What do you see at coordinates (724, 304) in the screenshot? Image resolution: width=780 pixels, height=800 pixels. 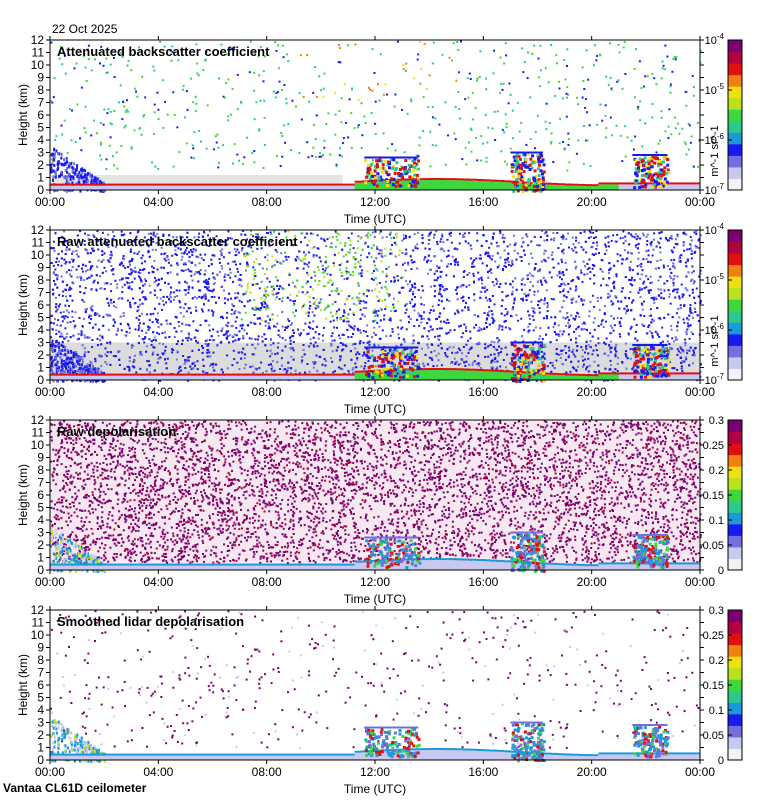 I see `colorbar: 10-710-610-510-4m^-1 sr^-1` at bounding box center [724, 304].